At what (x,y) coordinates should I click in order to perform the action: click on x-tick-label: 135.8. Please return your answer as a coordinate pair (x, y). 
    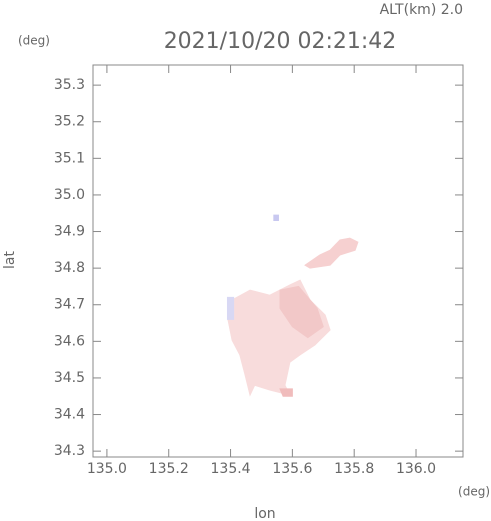
    Looking at the image, I should click on (354, 469).